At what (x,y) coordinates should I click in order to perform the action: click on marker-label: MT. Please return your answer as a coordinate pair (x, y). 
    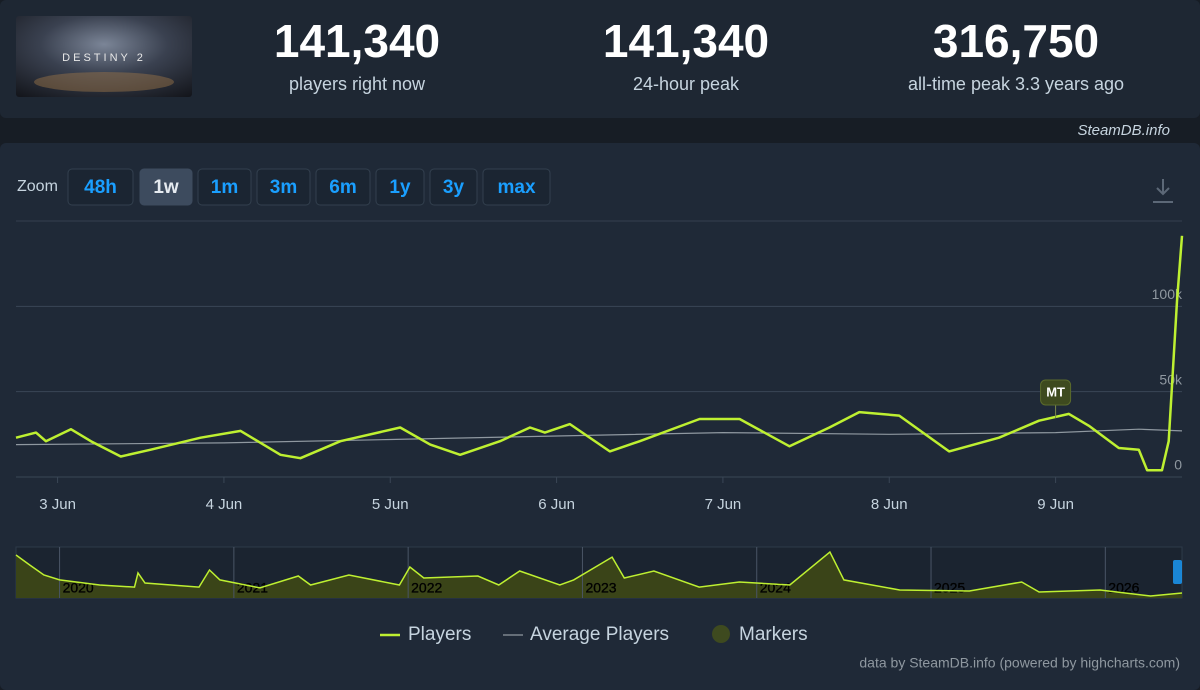
    Looking at the image, I should click on (1055, 391).